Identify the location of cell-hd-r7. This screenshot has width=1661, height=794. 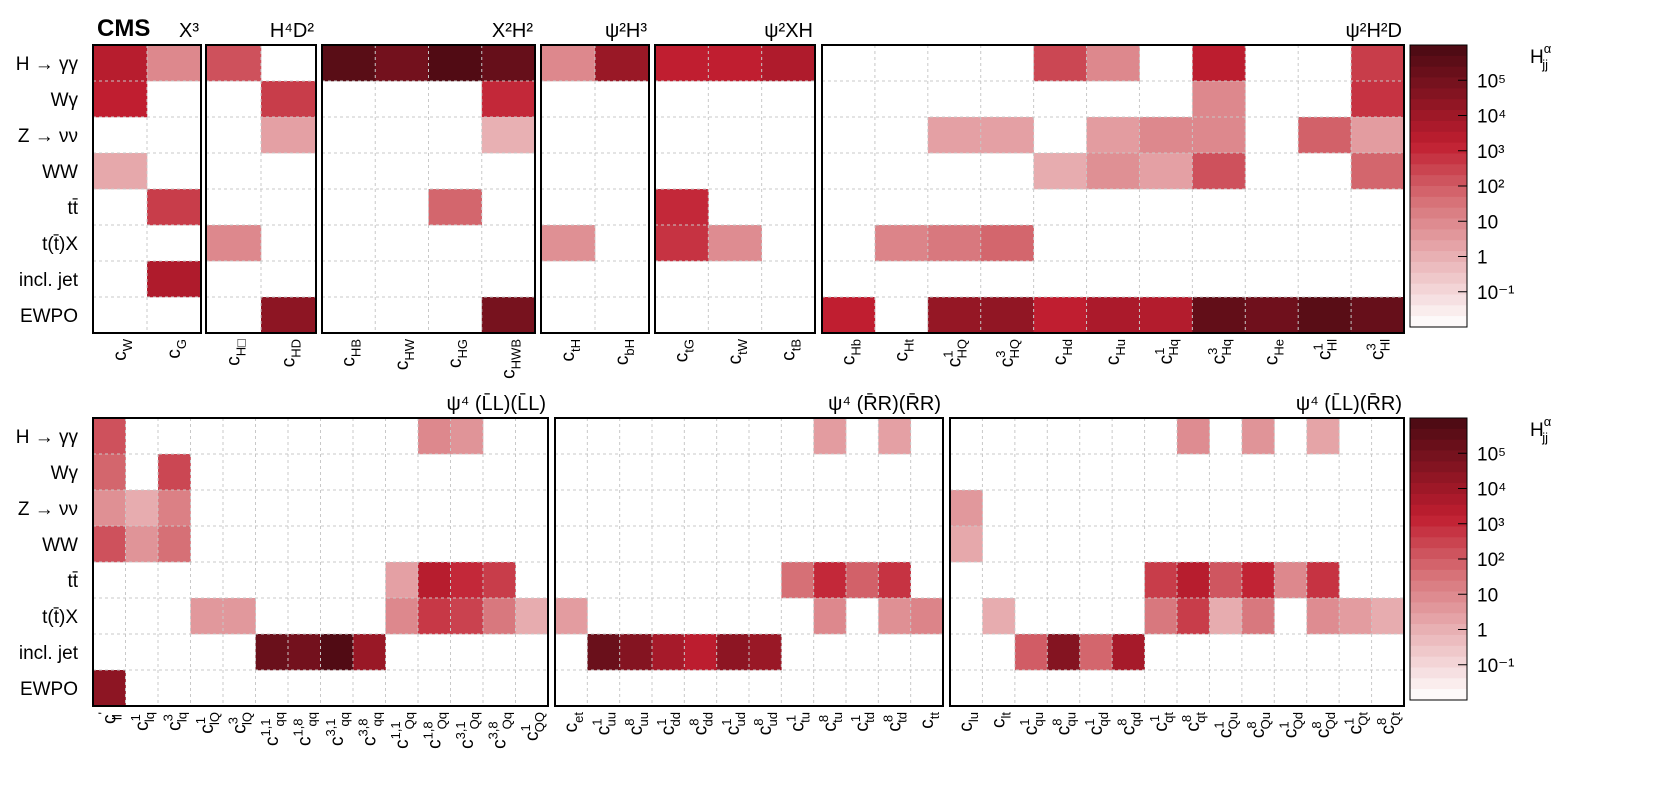
(1060, 315).